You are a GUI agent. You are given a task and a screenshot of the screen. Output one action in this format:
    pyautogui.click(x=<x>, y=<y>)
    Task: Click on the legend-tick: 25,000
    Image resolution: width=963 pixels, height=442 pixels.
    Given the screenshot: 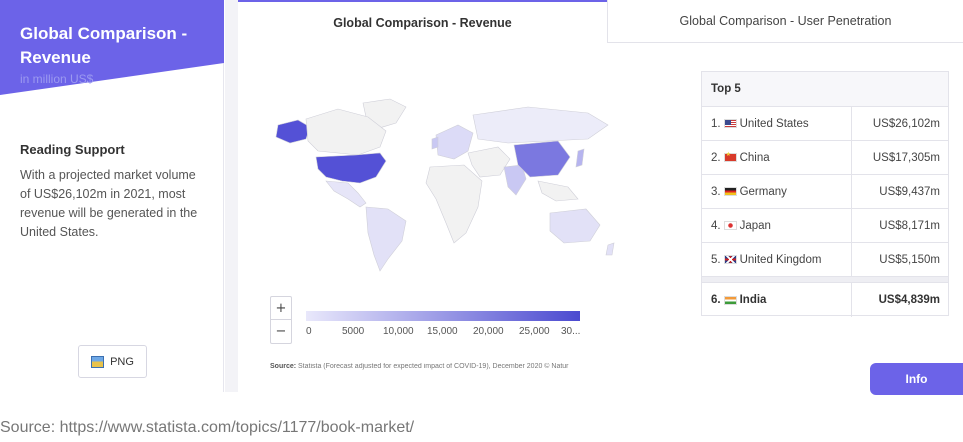 What is the action you would take?
    pyautogui.click(x=534, y=331)
    